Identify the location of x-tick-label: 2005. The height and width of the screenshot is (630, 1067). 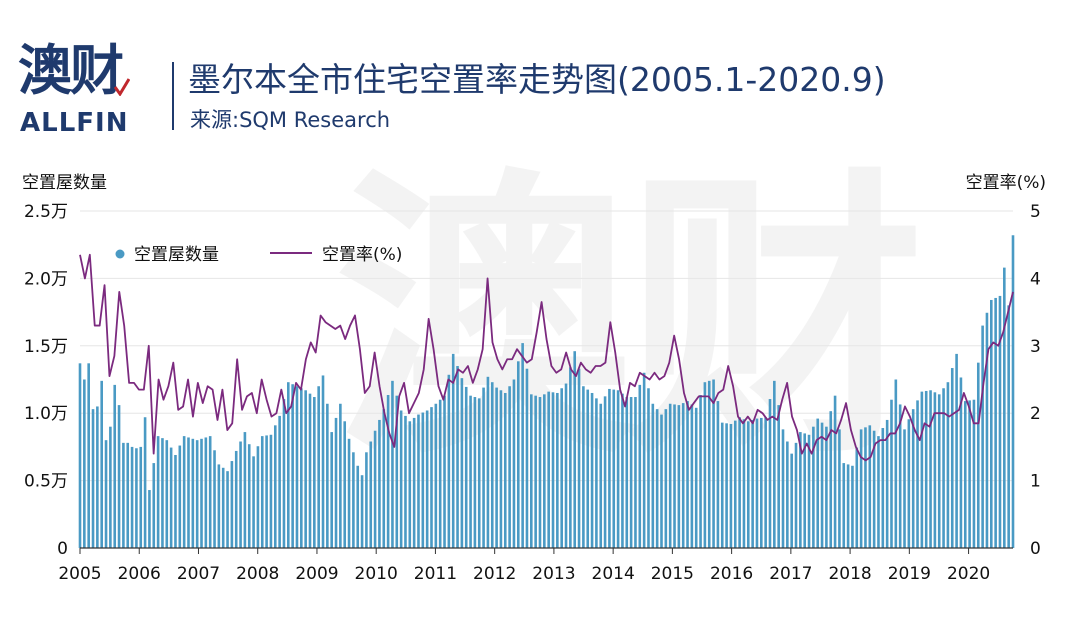
(79, 574).